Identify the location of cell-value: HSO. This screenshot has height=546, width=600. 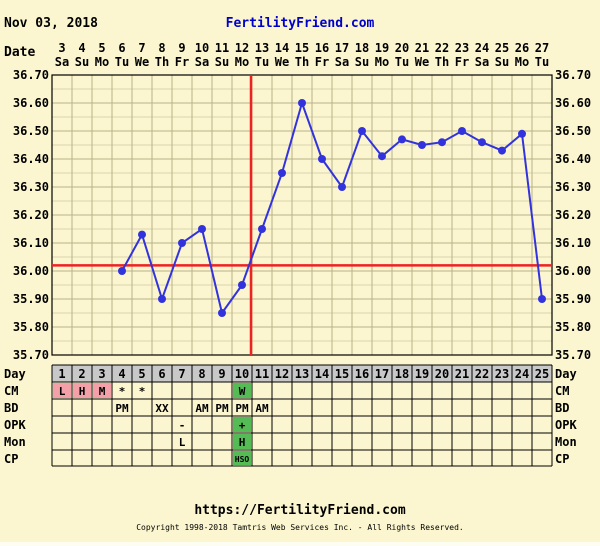
(242, 459).